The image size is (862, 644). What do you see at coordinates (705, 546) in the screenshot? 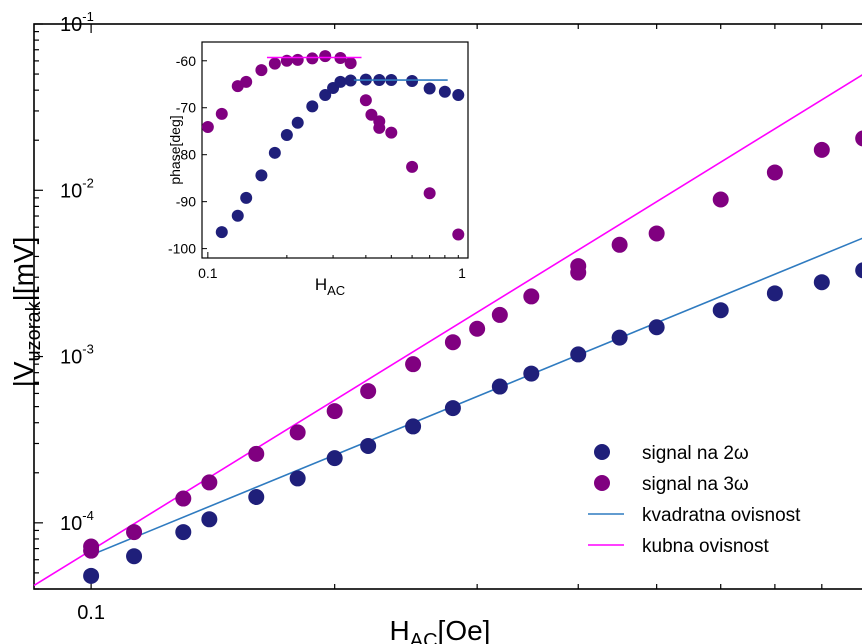
I see `legend-label-kubna-ovisnost: kubna ovisnost` at bounding box center [705, 546].